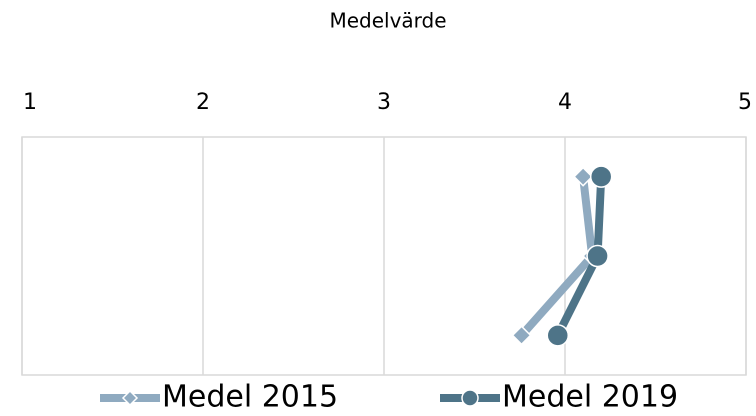 This screenshot has width=756, height=416. Describe the element at coordinates (203, 102) in the screenshot. I see `x-tick-label: 2` at that location.